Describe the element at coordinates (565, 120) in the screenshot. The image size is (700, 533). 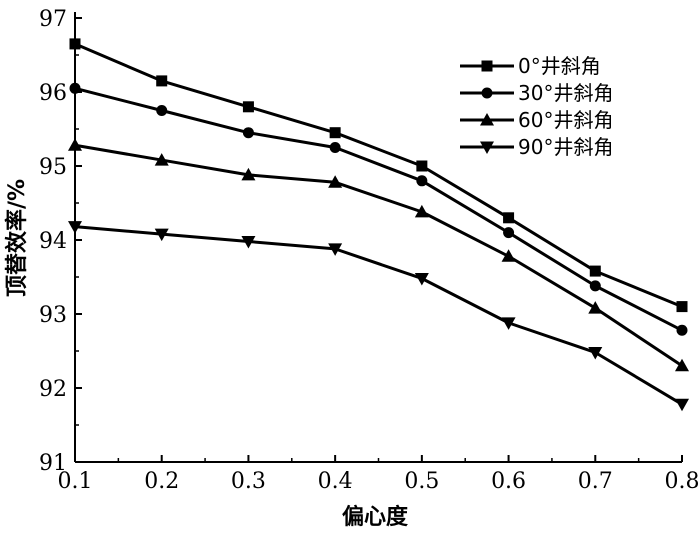
I see `legend-label: 60°井斜角` at that location.